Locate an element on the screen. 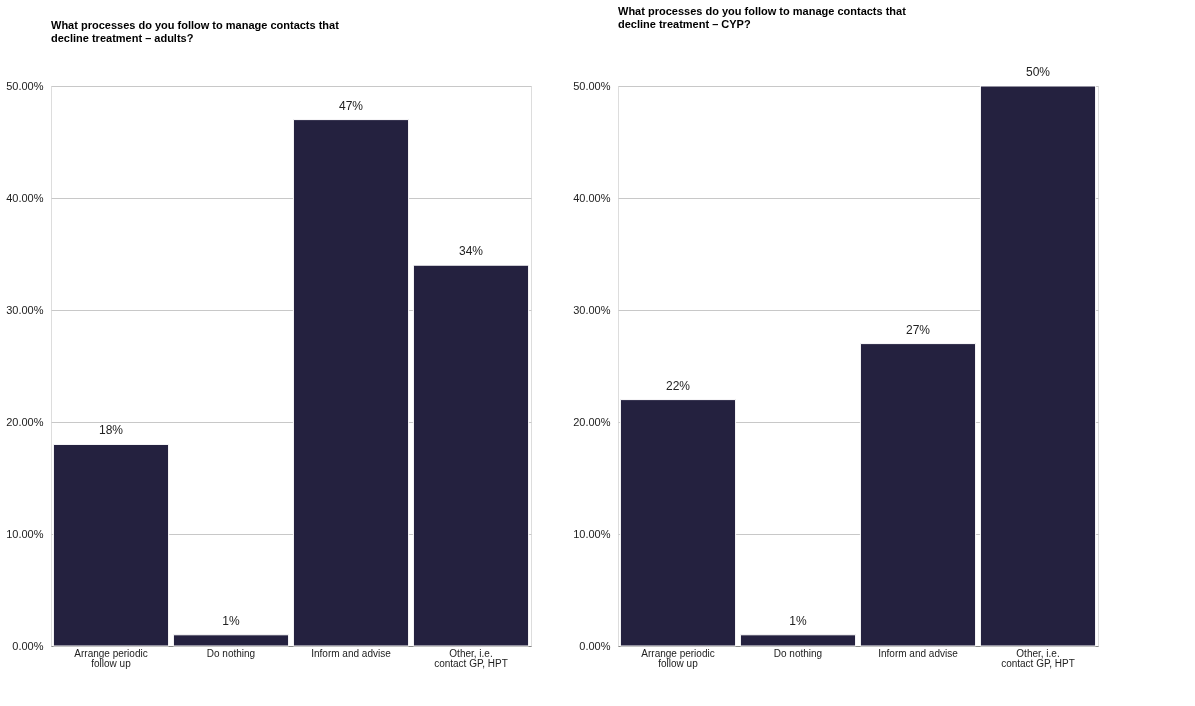 The height and width of the screenshot is (706, 1195). data-label: 34% is located at coordinates (471, 251).